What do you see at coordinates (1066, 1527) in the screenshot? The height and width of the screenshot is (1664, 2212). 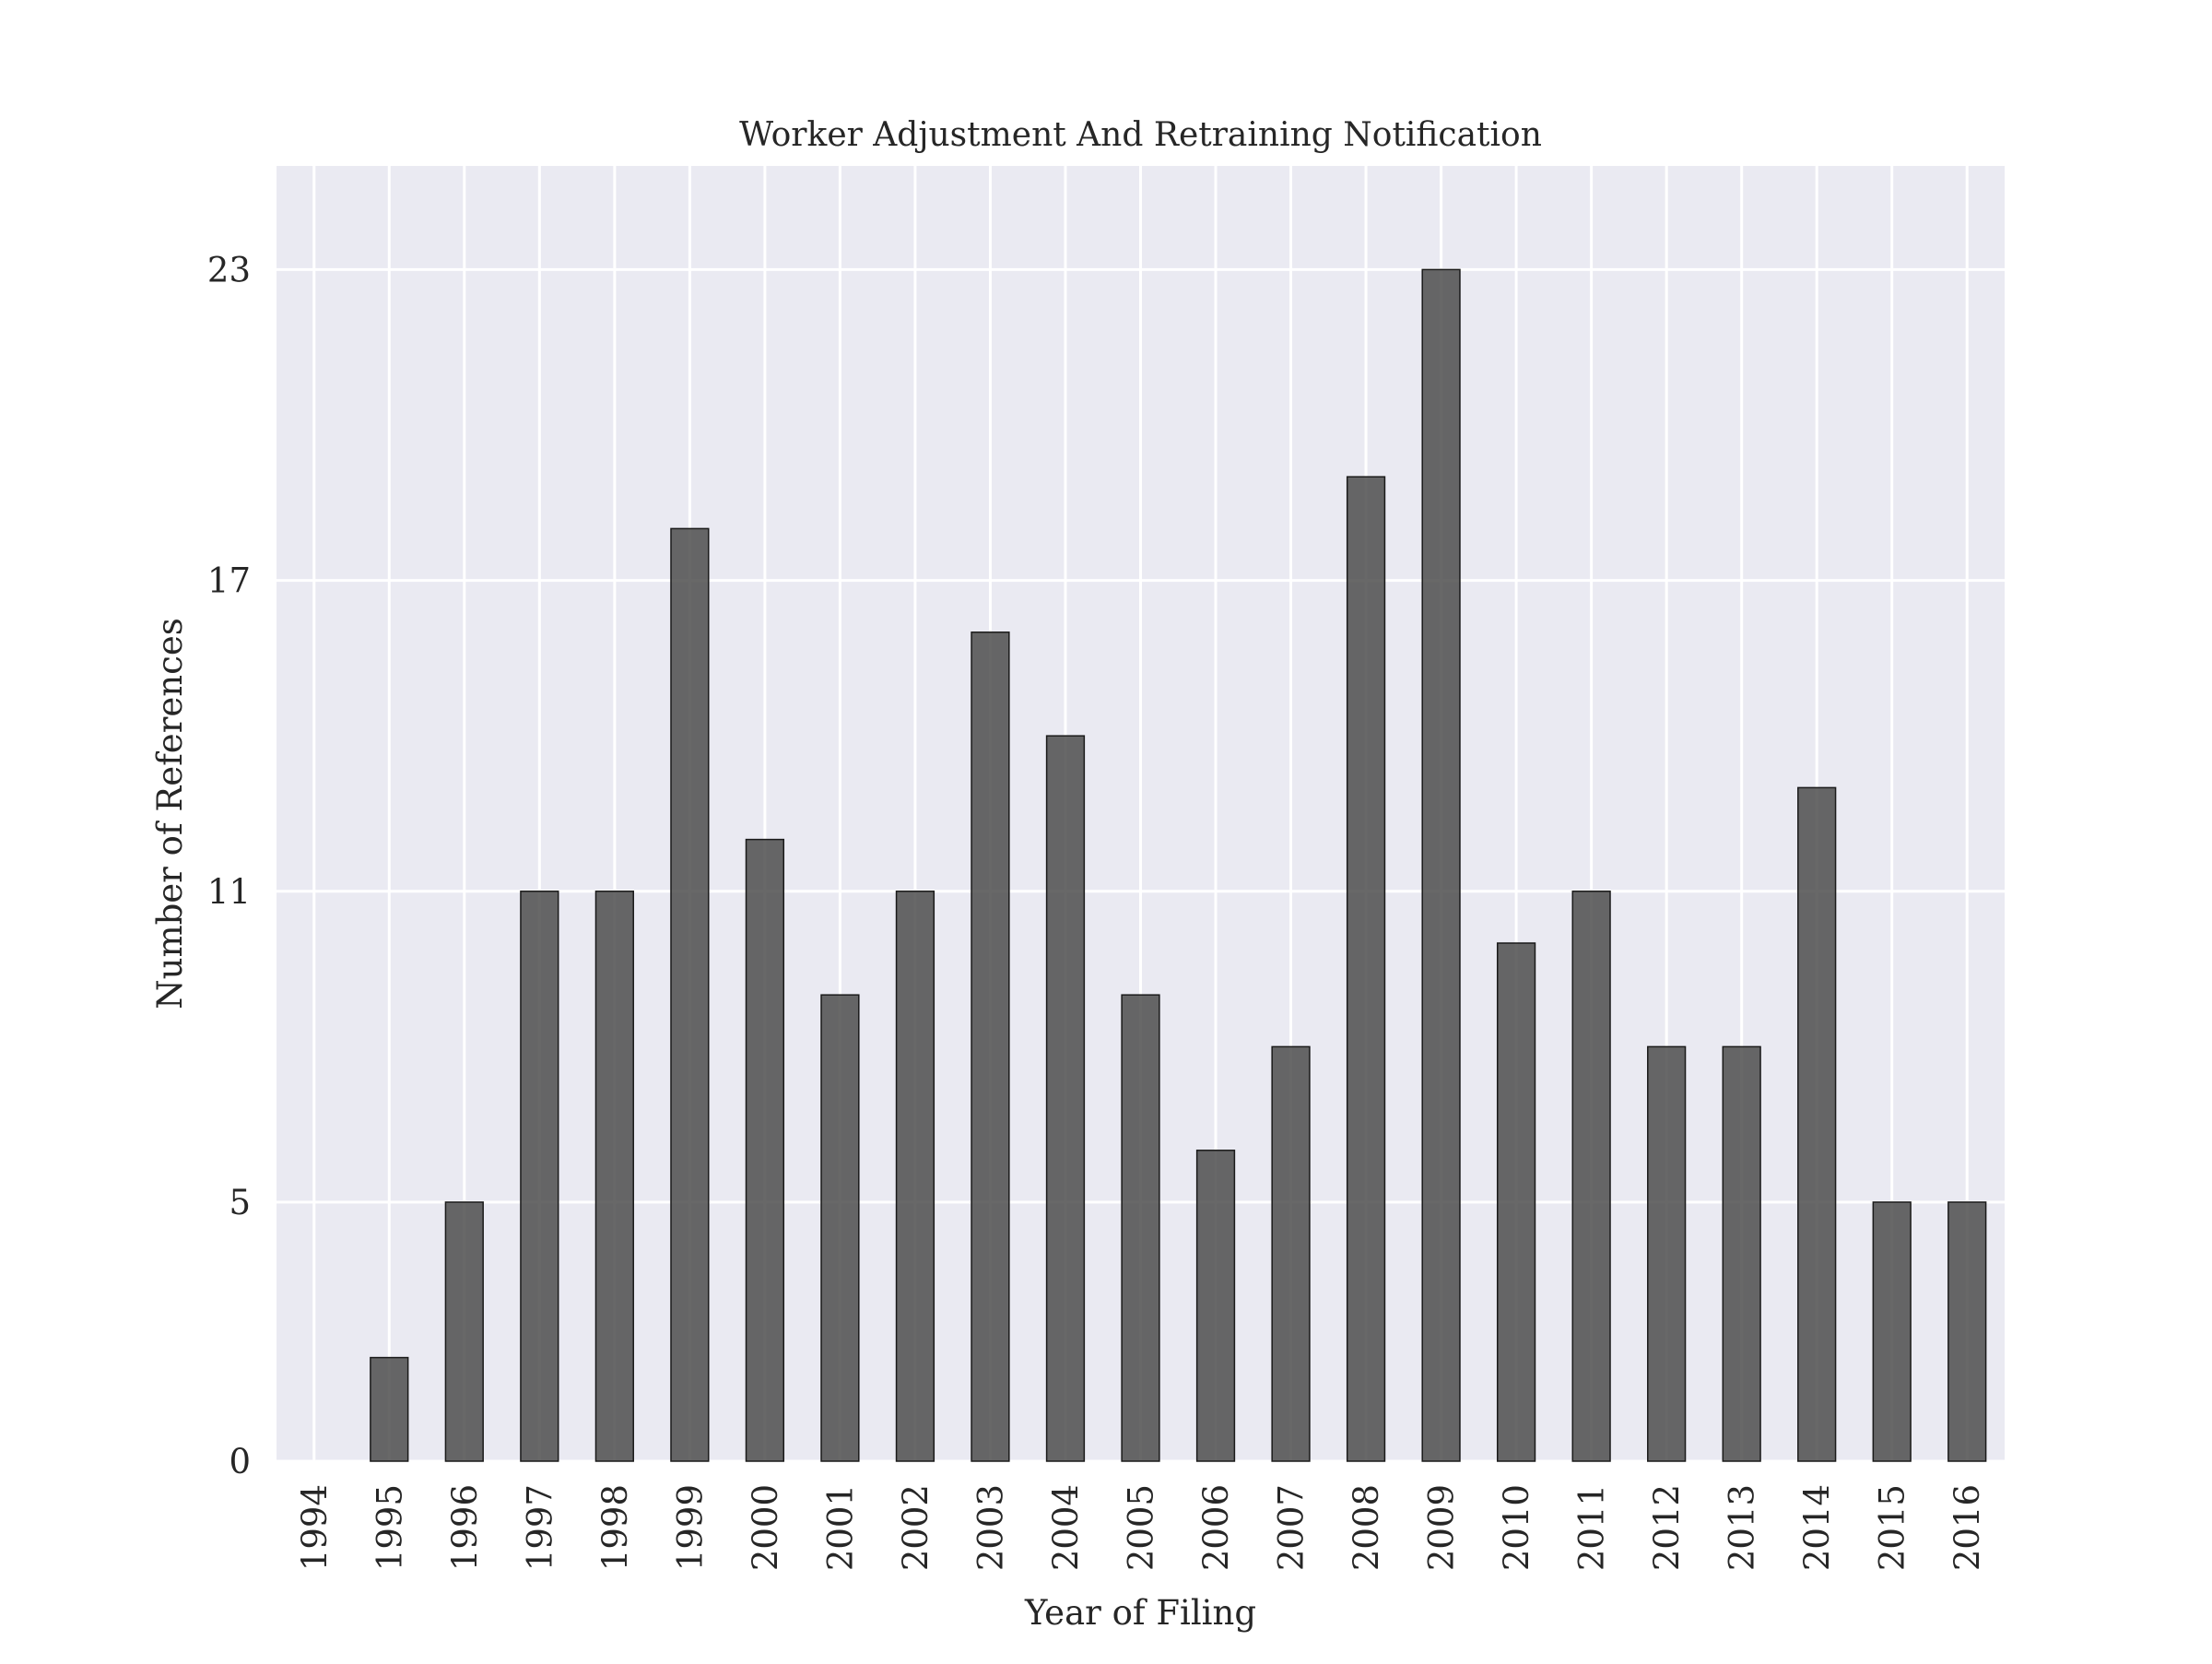 I see `x-tick-label: 2004` at bounding box center [1066, 1527].